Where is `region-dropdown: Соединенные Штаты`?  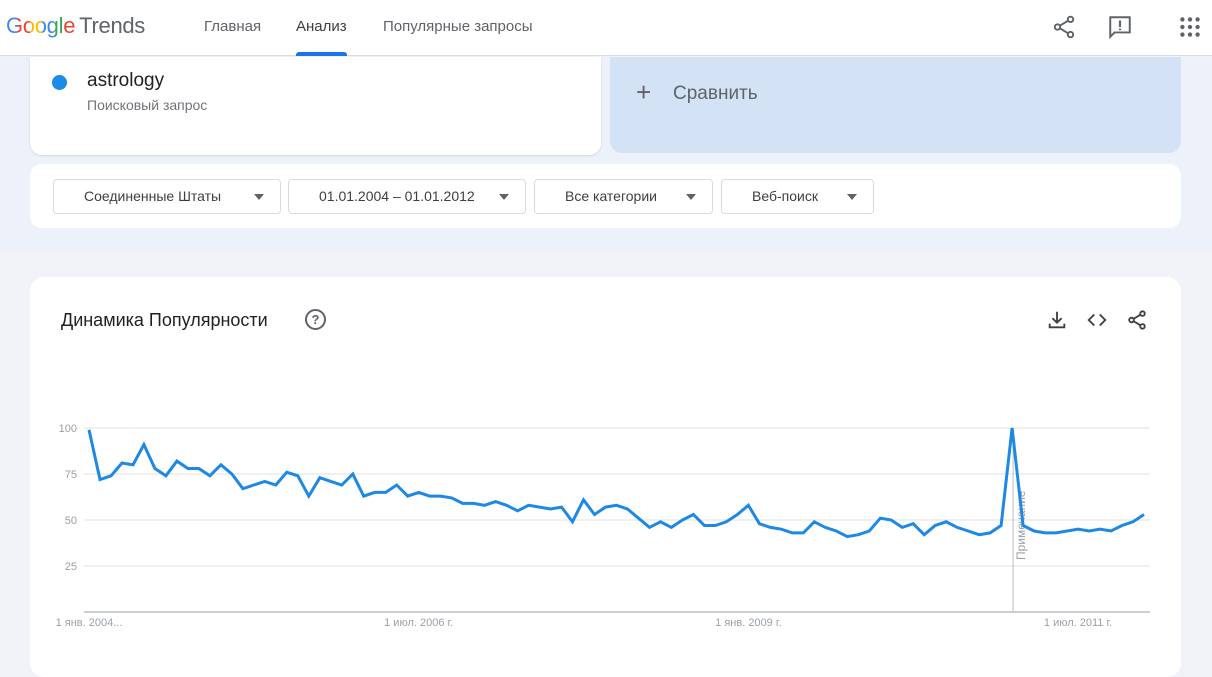
region-dropdown: Соединенные Штаты is located at coordinates (167, 196).